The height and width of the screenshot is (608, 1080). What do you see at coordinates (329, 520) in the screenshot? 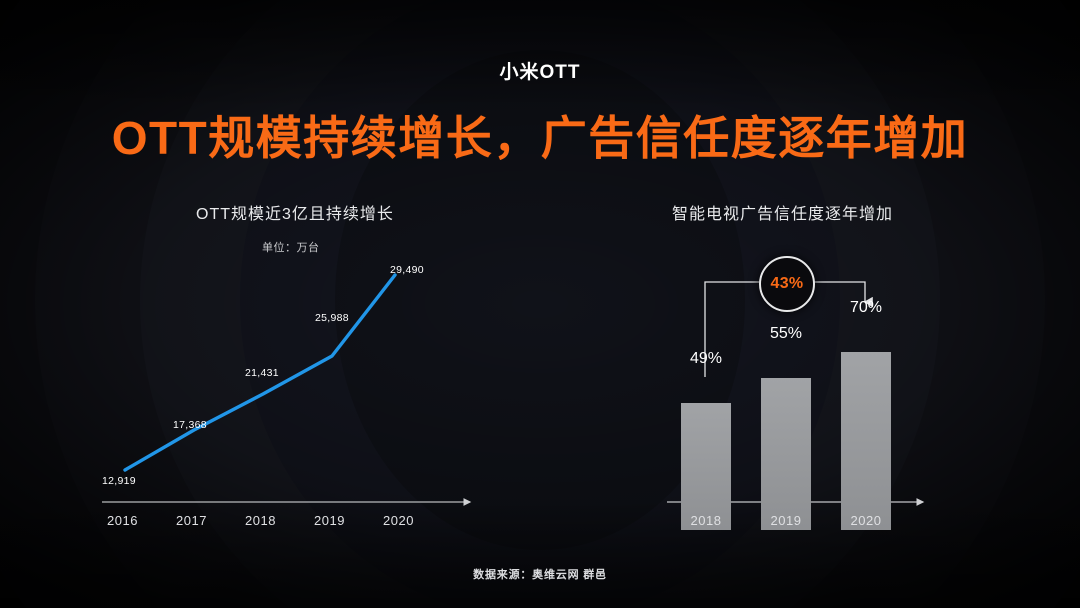
I see `line-x-tick-2019: 2019` at bounding box center [329, 520].